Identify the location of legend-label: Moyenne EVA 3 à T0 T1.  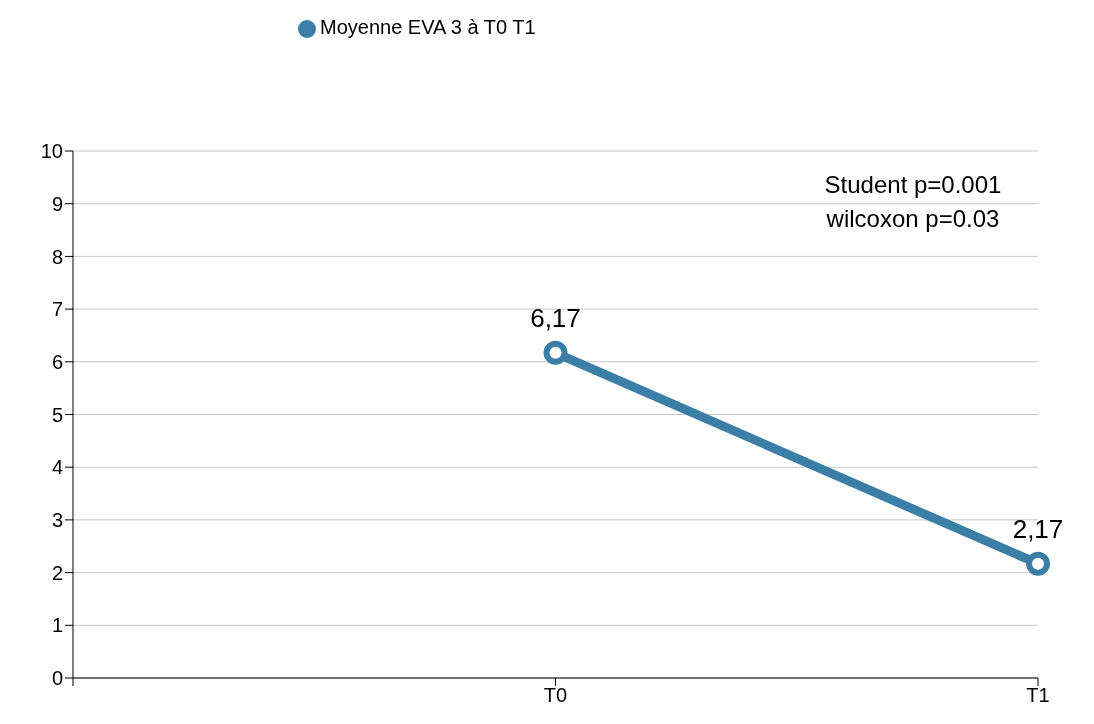
(428, 27).